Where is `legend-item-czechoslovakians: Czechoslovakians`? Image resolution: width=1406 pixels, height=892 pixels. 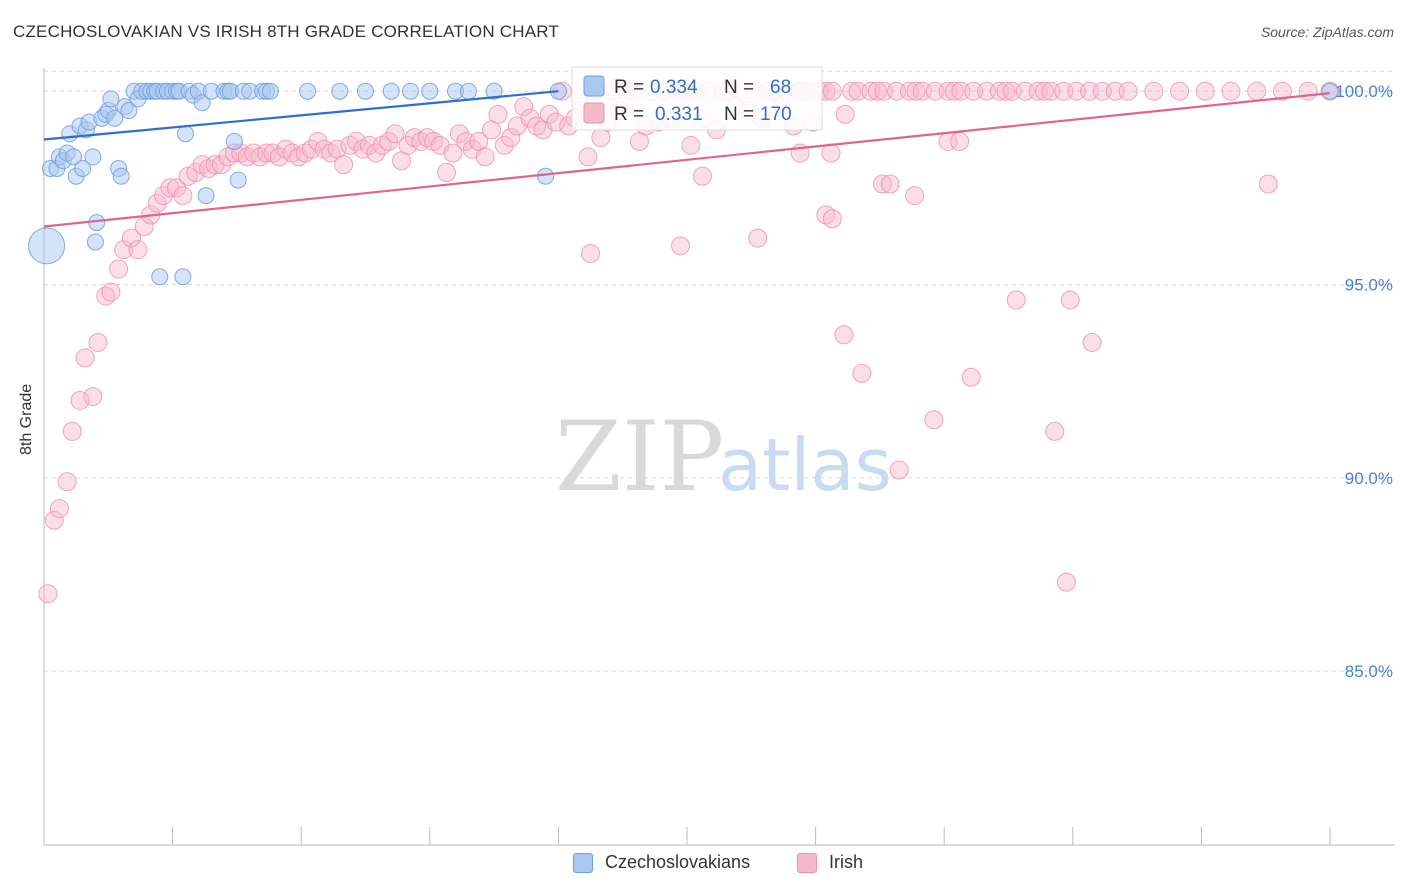
legend-item-czechoslovakians: Czechoslovakians is located at coordinates (661, 862).